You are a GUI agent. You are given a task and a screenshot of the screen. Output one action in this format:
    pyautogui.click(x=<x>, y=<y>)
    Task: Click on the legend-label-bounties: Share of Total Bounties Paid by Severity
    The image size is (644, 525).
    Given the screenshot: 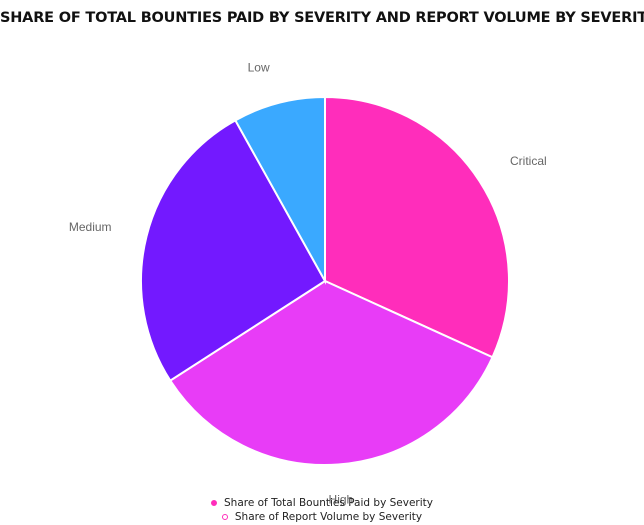 What is the action you would take?
    pyautogui.click(x=328, y=503)
    